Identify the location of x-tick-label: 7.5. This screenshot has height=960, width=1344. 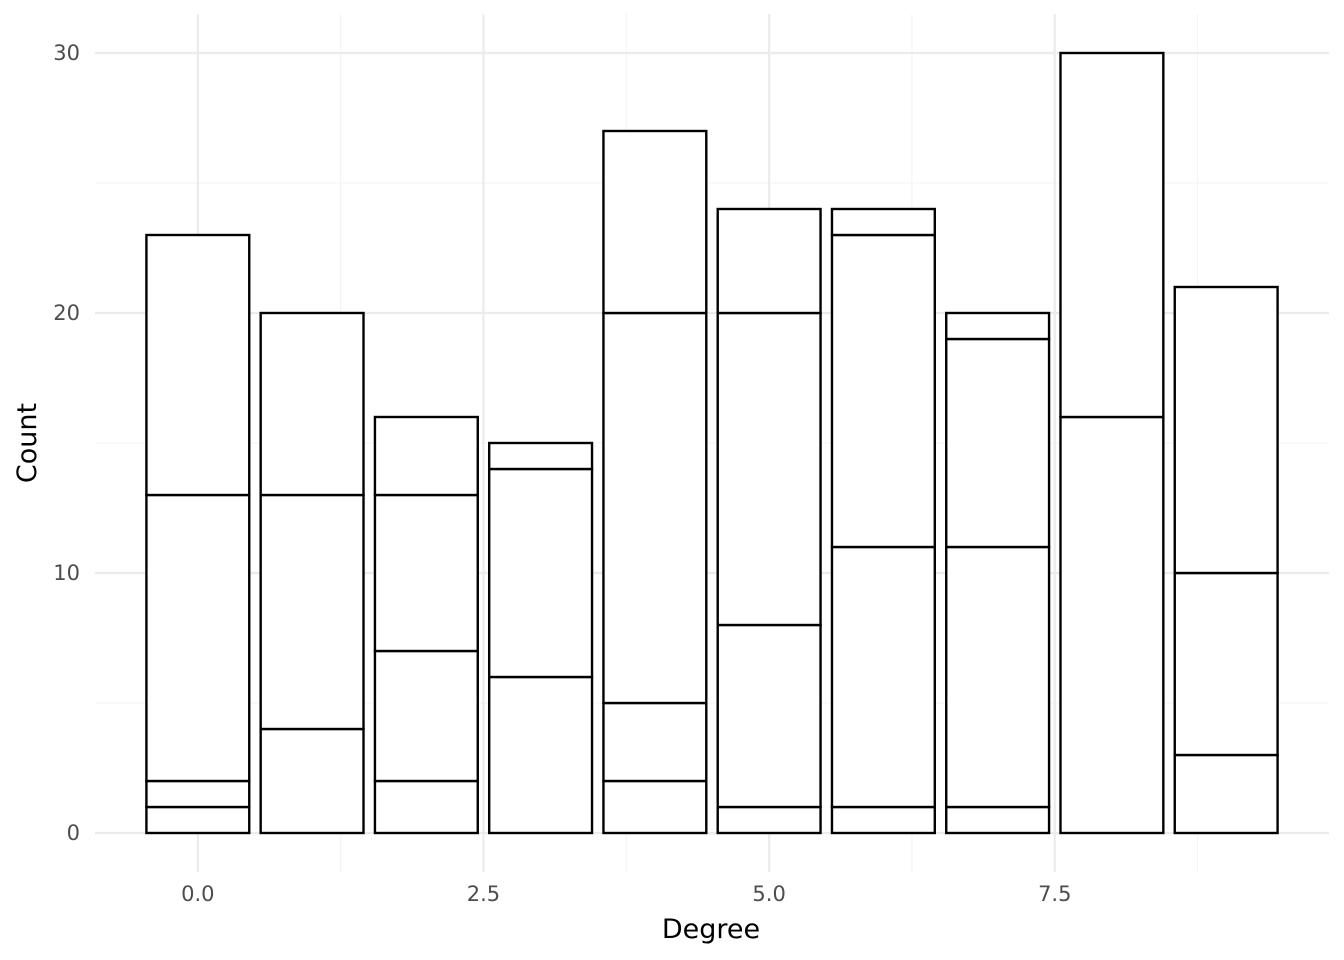
(1054, 894).